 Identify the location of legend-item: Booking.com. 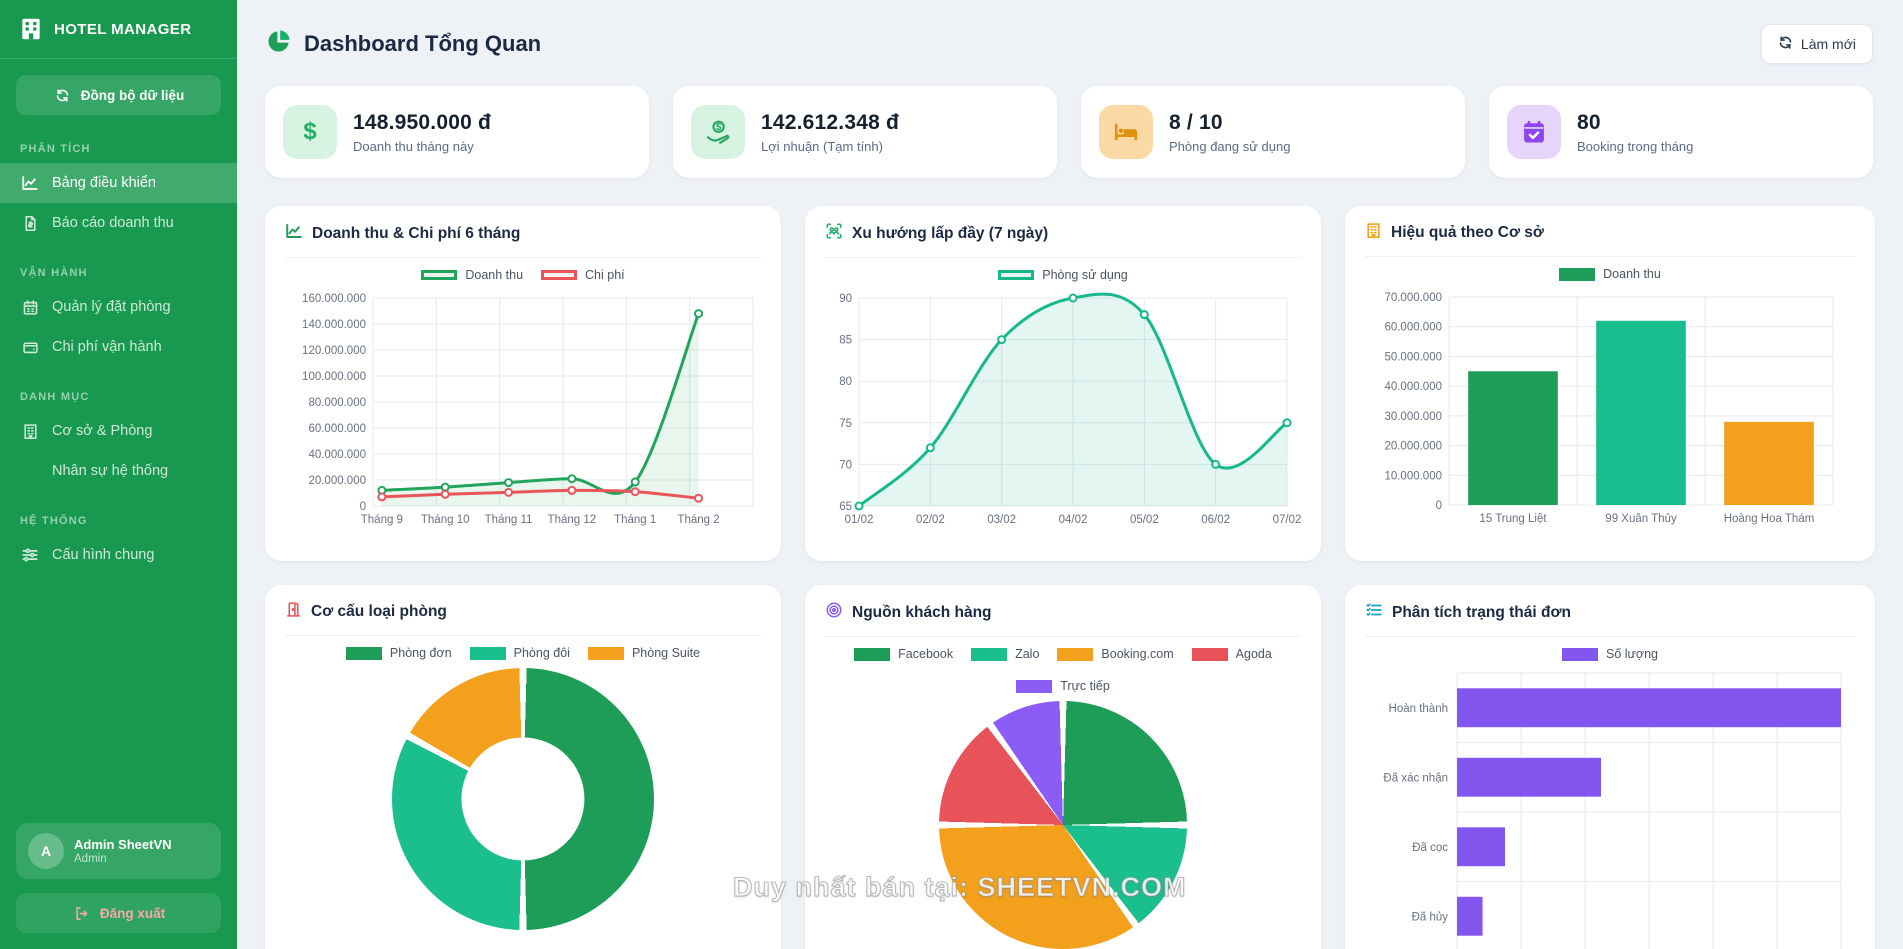
(1115, 654).